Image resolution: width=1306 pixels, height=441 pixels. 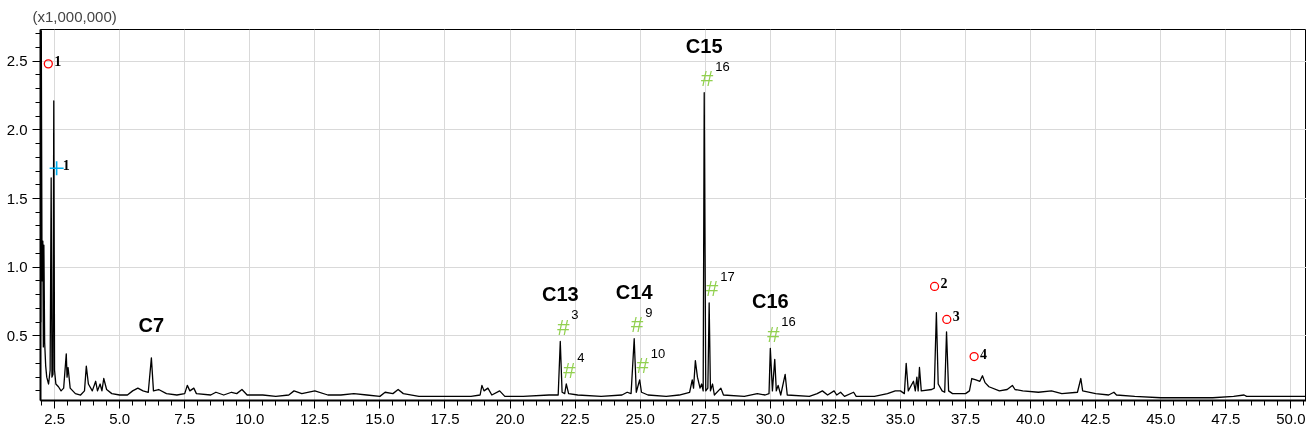 I want to click on x-tick-label: 25.0, so click(x=640, y=418).